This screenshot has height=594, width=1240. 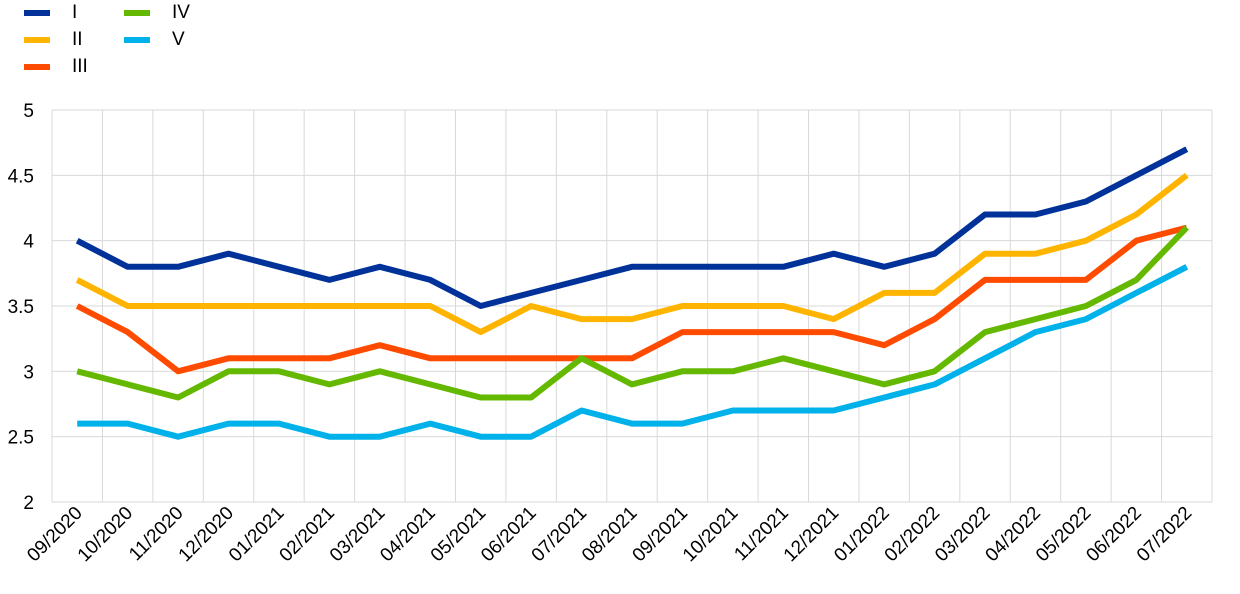 What do you see at coordinates (157, 13) in the screenshot?
I see `legend-item-iv: IV` at bounding box center [157, 13].